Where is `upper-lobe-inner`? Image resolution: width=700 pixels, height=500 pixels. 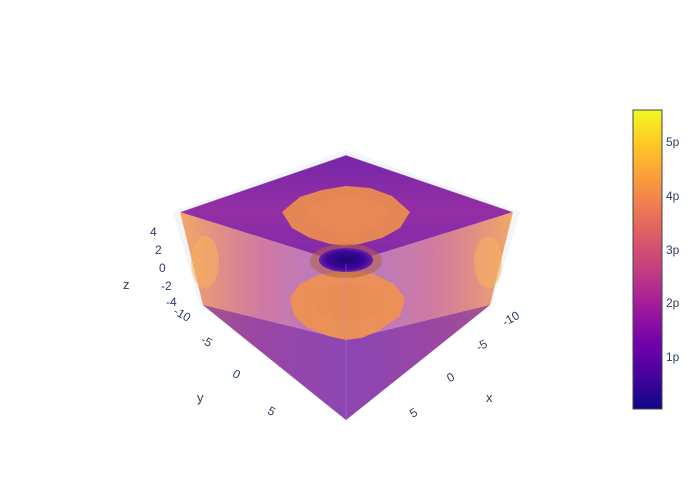
upper-lobe-inner is located at coordinates (347, 215).